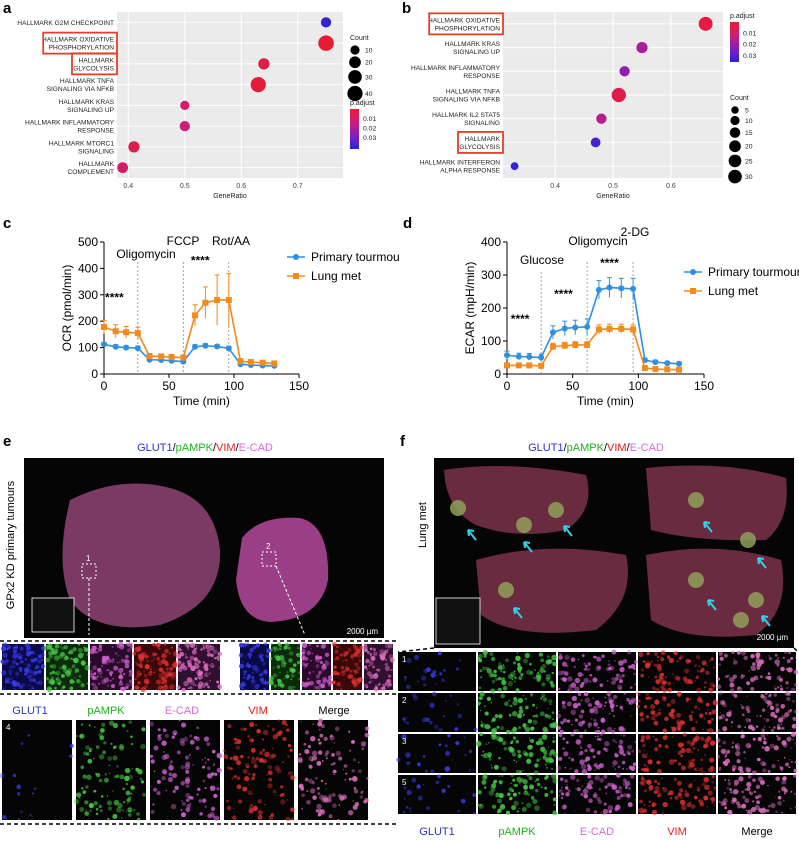  Describe the element at coordinates (296, 257) in the screenshot. I see `legend-marker` at that location.